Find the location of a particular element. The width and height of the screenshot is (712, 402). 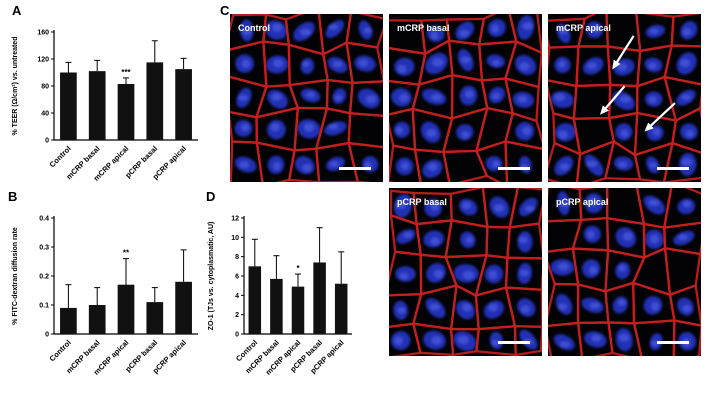

y-tick-label: 0.1 is located at coordinates (44, 306).